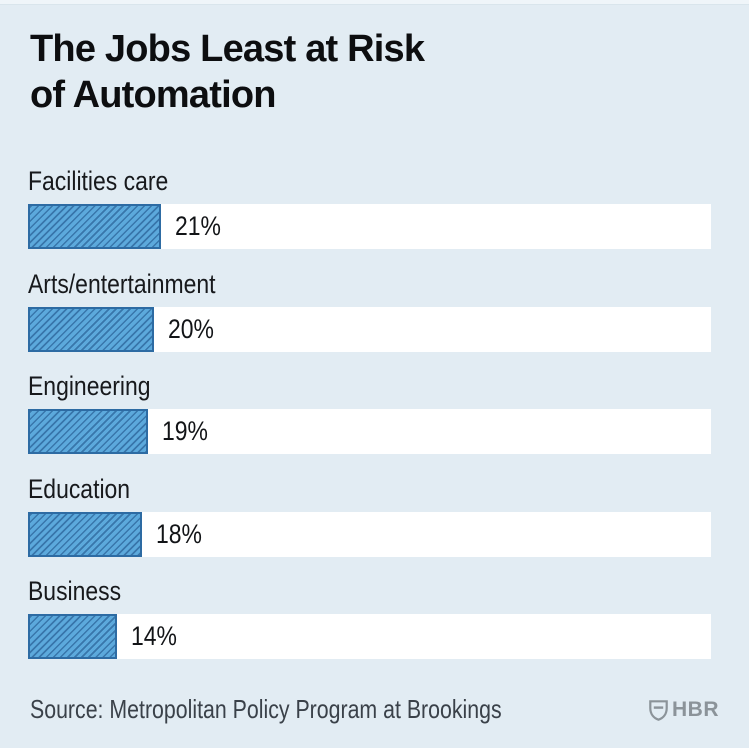 This screenshot has width=749, height=748. Describe the element at coordinates (280, 72) in the screenshot. I see `chart-title: The Jobs Least at Risk of Automation` at that location.